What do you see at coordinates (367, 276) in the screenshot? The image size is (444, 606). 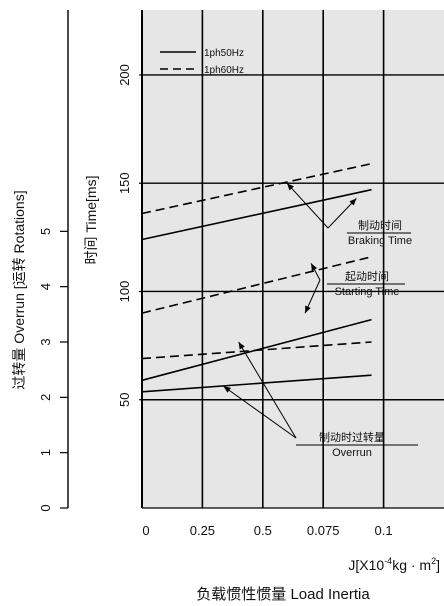 I see `annotation-label-cn: 起动时间` at bounding box center [367, 276].